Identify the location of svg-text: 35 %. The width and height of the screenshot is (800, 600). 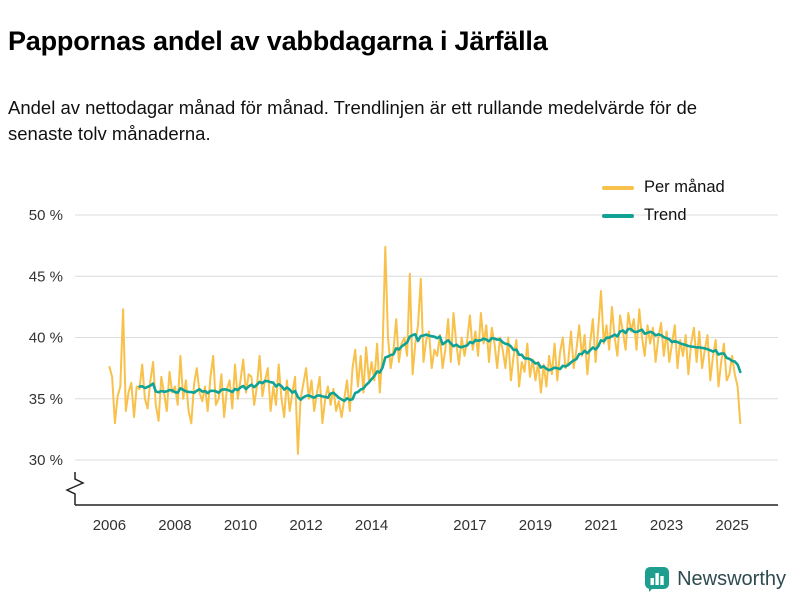
(46, 399).